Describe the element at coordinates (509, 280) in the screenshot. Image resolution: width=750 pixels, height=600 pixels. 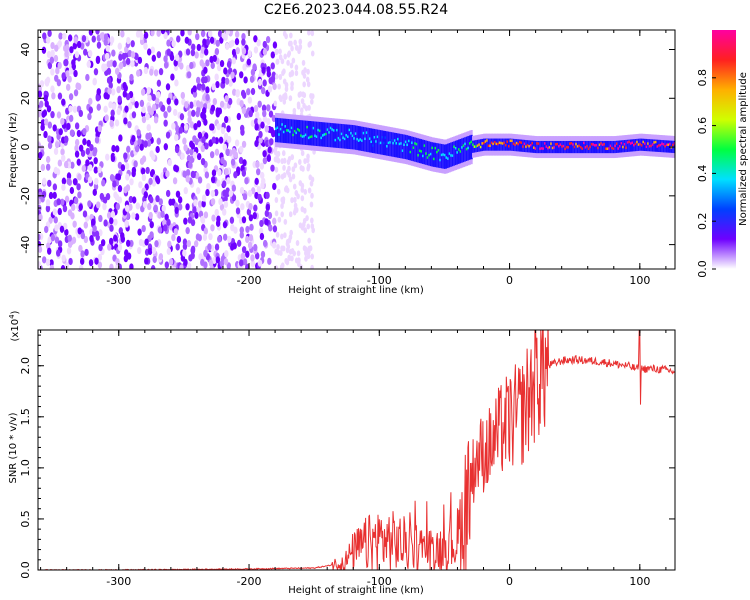
I see `x-tick-label: 0` at that location.